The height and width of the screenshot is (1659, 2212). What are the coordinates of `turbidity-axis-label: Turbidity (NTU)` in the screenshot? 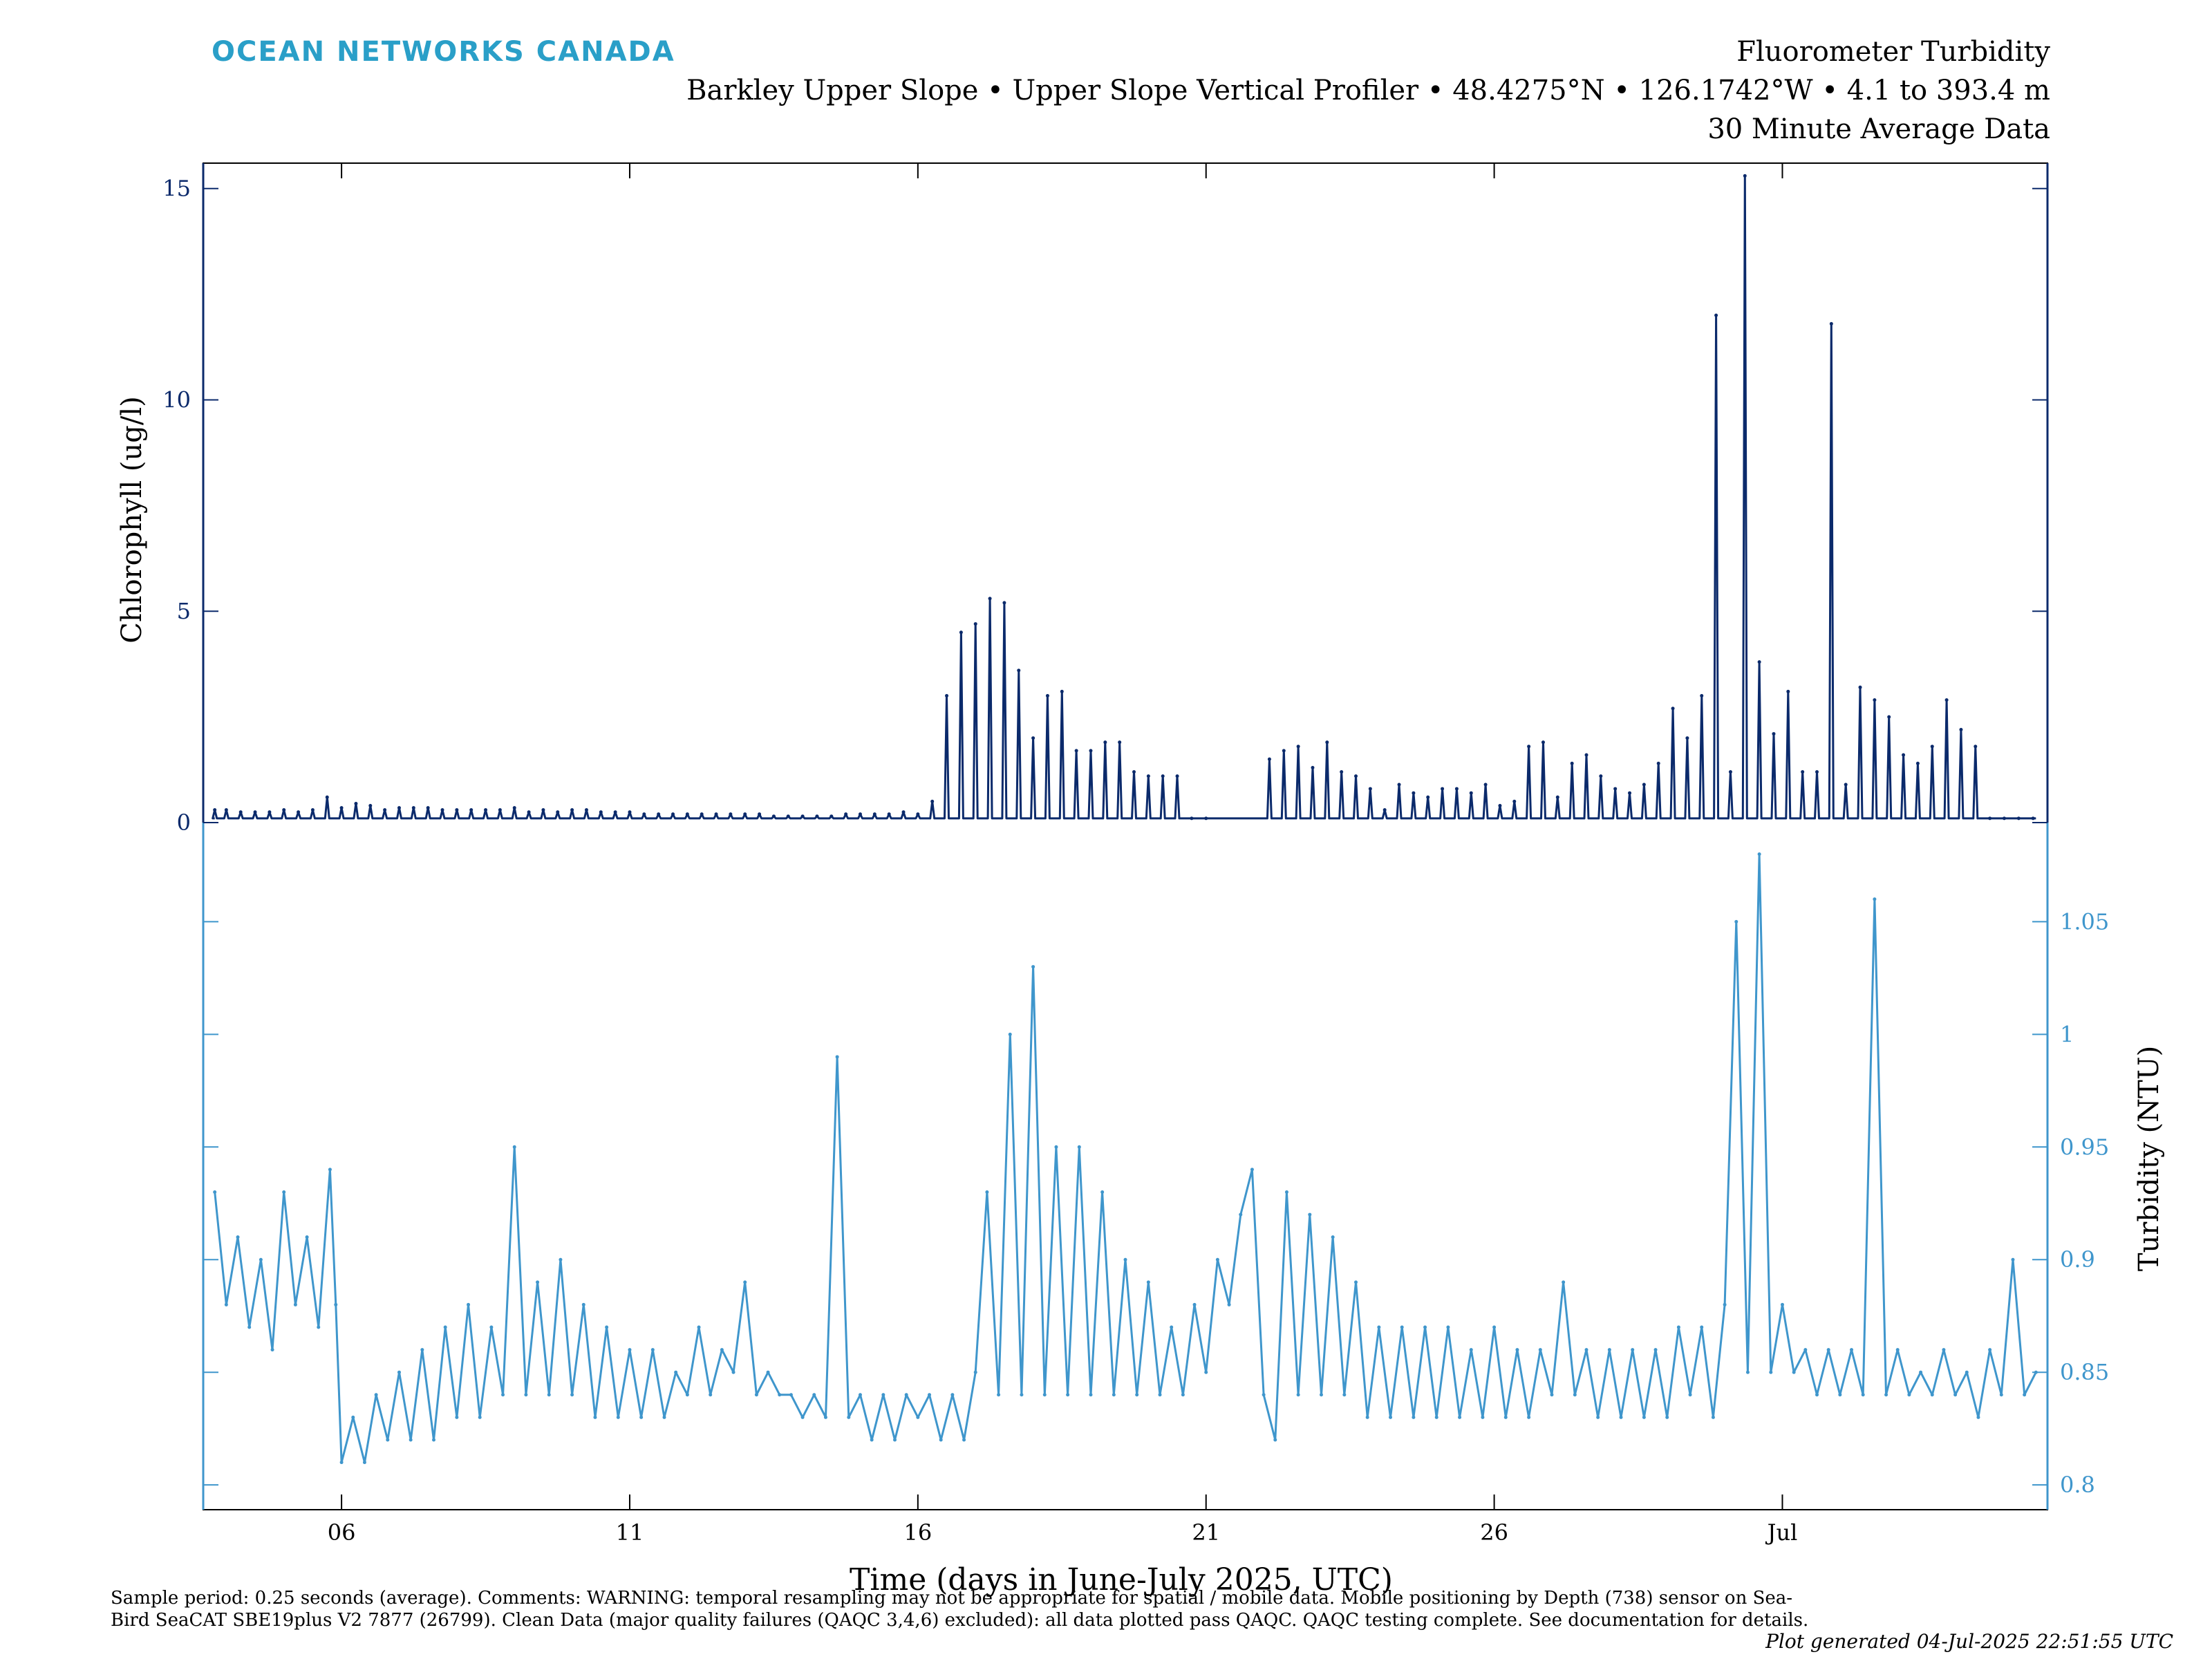 It's located at (2149, 1159).